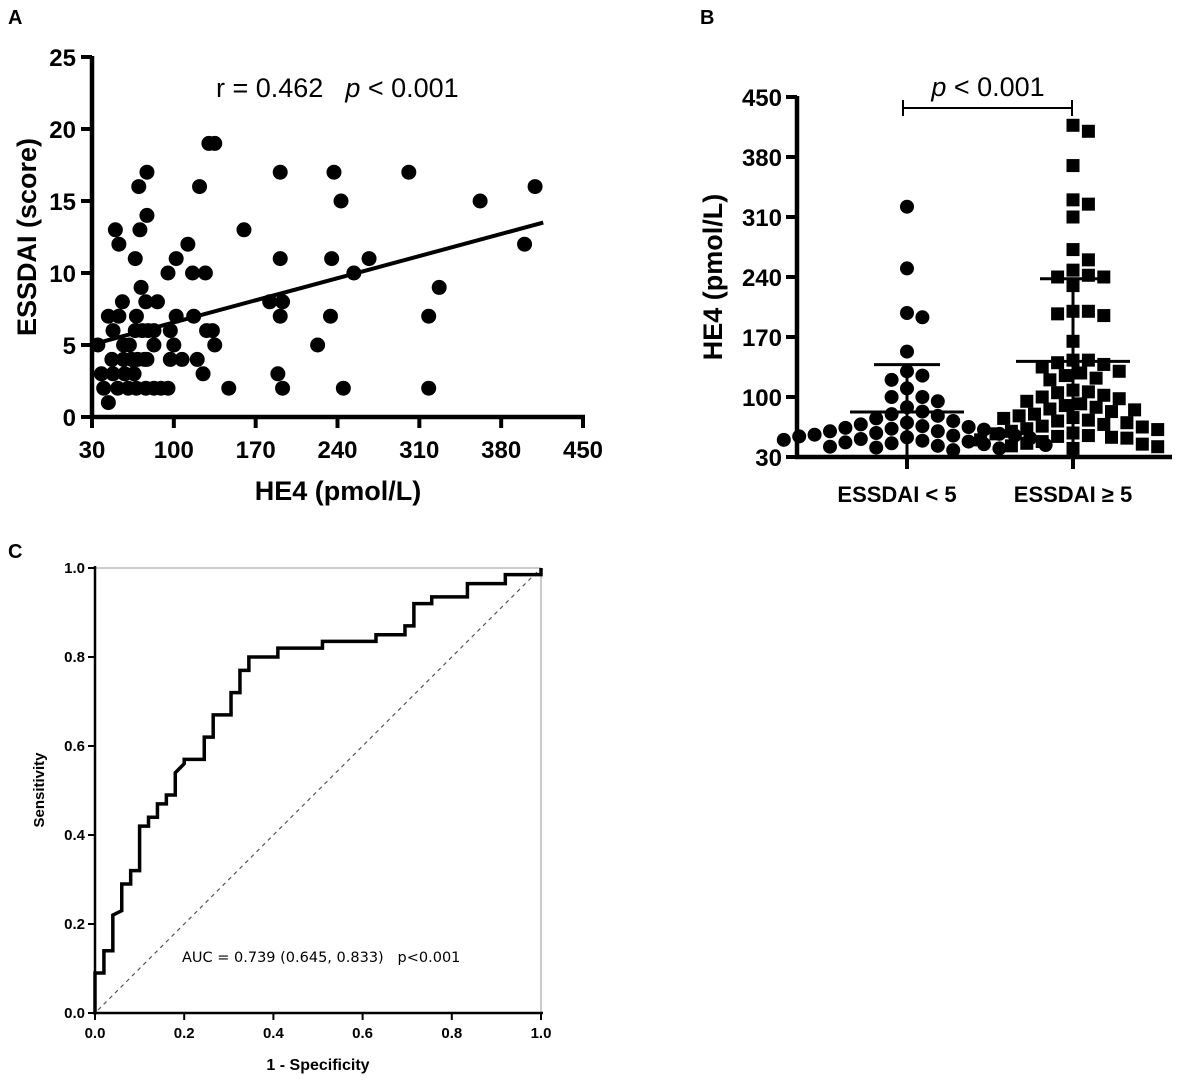  What do you see at coordinates (27, 237) in the screenshot?
I see `a-y-axis-title: ESSDAI (score)` at bounding box center [27, 237].